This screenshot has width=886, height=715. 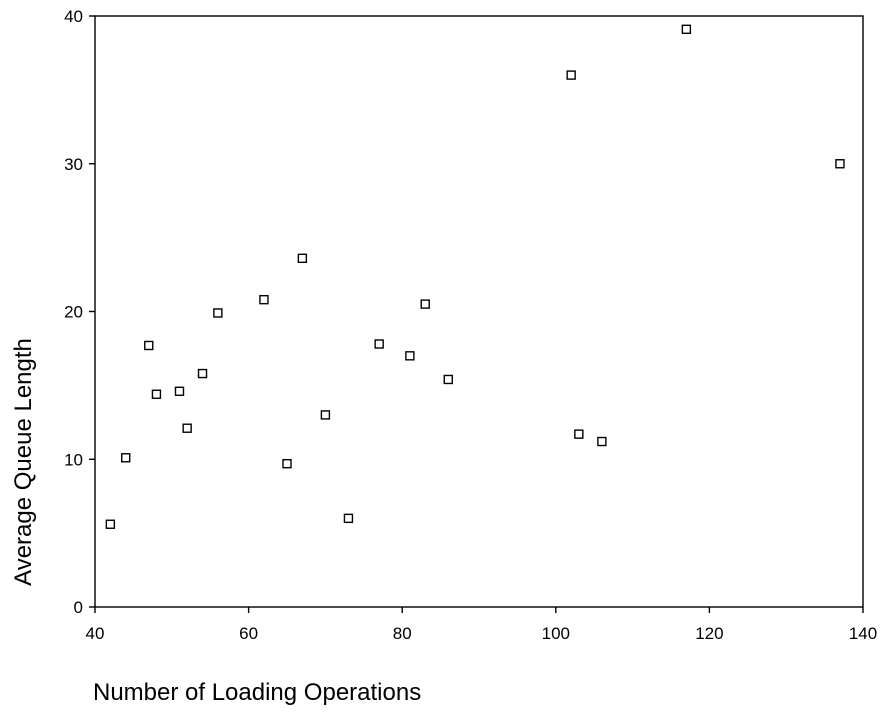 What do you see at coordinates (257, 692) in the screenshot?
I see `x-axis-title: Number of Loading Operations` at bounding box center [257, 692].